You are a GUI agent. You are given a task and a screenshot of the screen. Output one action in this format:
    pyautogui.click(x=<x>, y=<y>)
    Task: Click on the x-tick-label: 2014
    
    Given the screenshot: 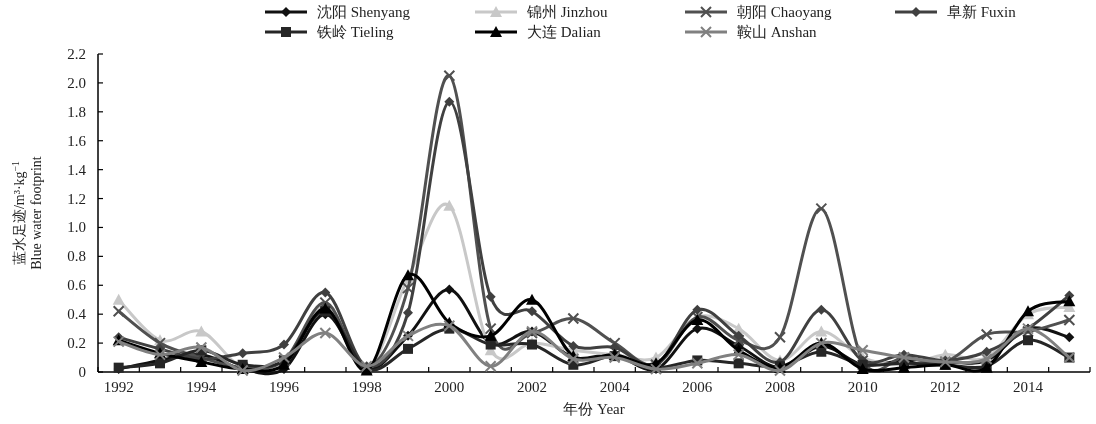 What is the action you would take?
    pyautogui.click(x=1028, y=387)
    